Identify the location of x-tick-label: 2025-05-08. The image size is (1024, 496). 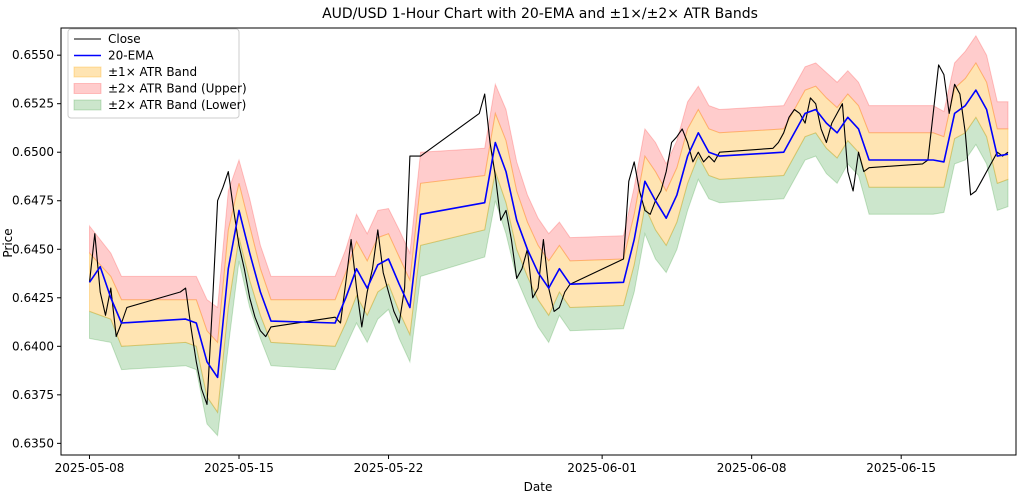
(90, 468).